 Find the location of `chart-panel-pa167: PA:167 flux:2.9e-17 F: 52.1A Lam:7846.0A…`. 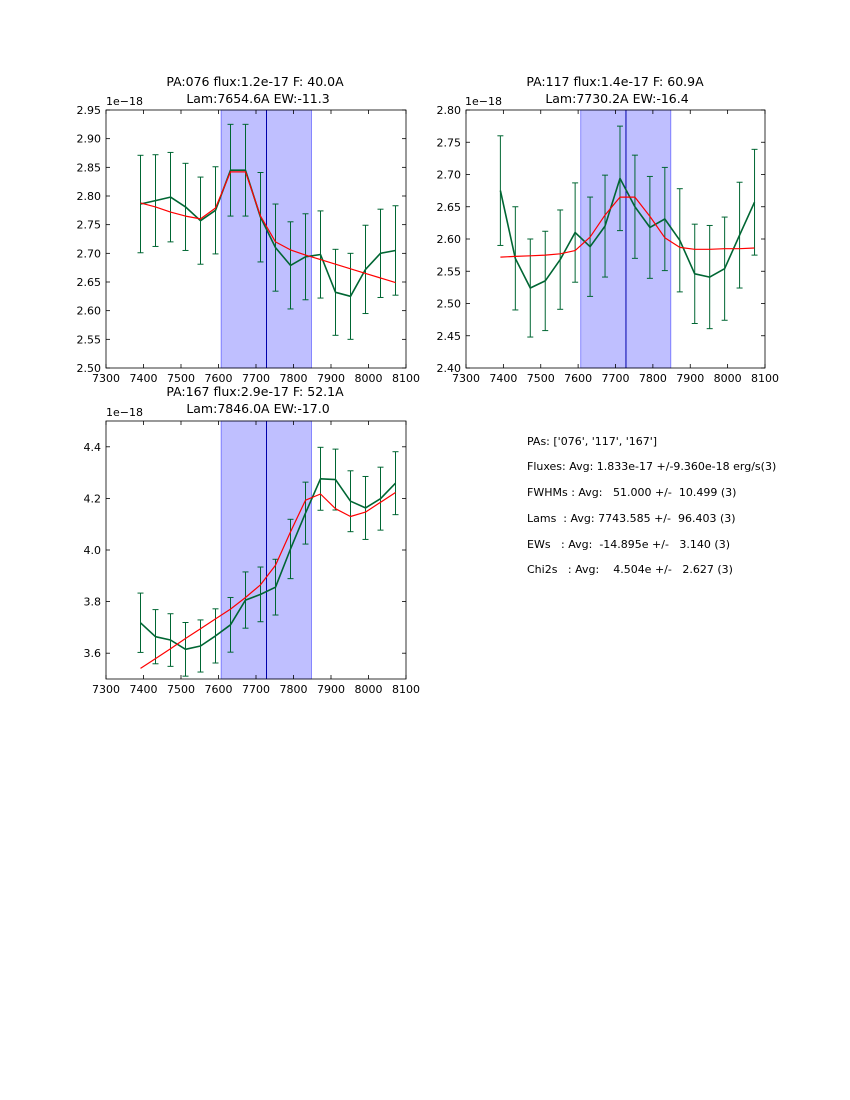

chart-panel-pa167: PA:167 flux:2.9e-17 F: 52.1A Lam:7846.0A… is located at coordinates (252, 540).